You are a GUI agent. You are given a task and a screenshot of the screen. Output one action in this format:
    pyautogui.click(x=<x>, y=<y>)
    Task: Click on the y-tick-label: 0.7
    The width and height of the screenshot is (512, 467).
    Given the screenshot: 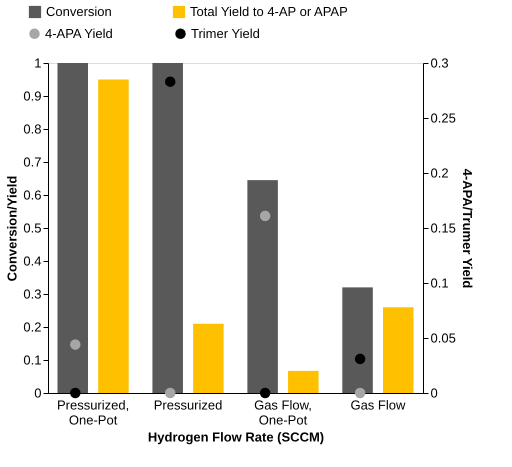 What is the action you would take?
    pyautogui.click(x=32, y=162)
    